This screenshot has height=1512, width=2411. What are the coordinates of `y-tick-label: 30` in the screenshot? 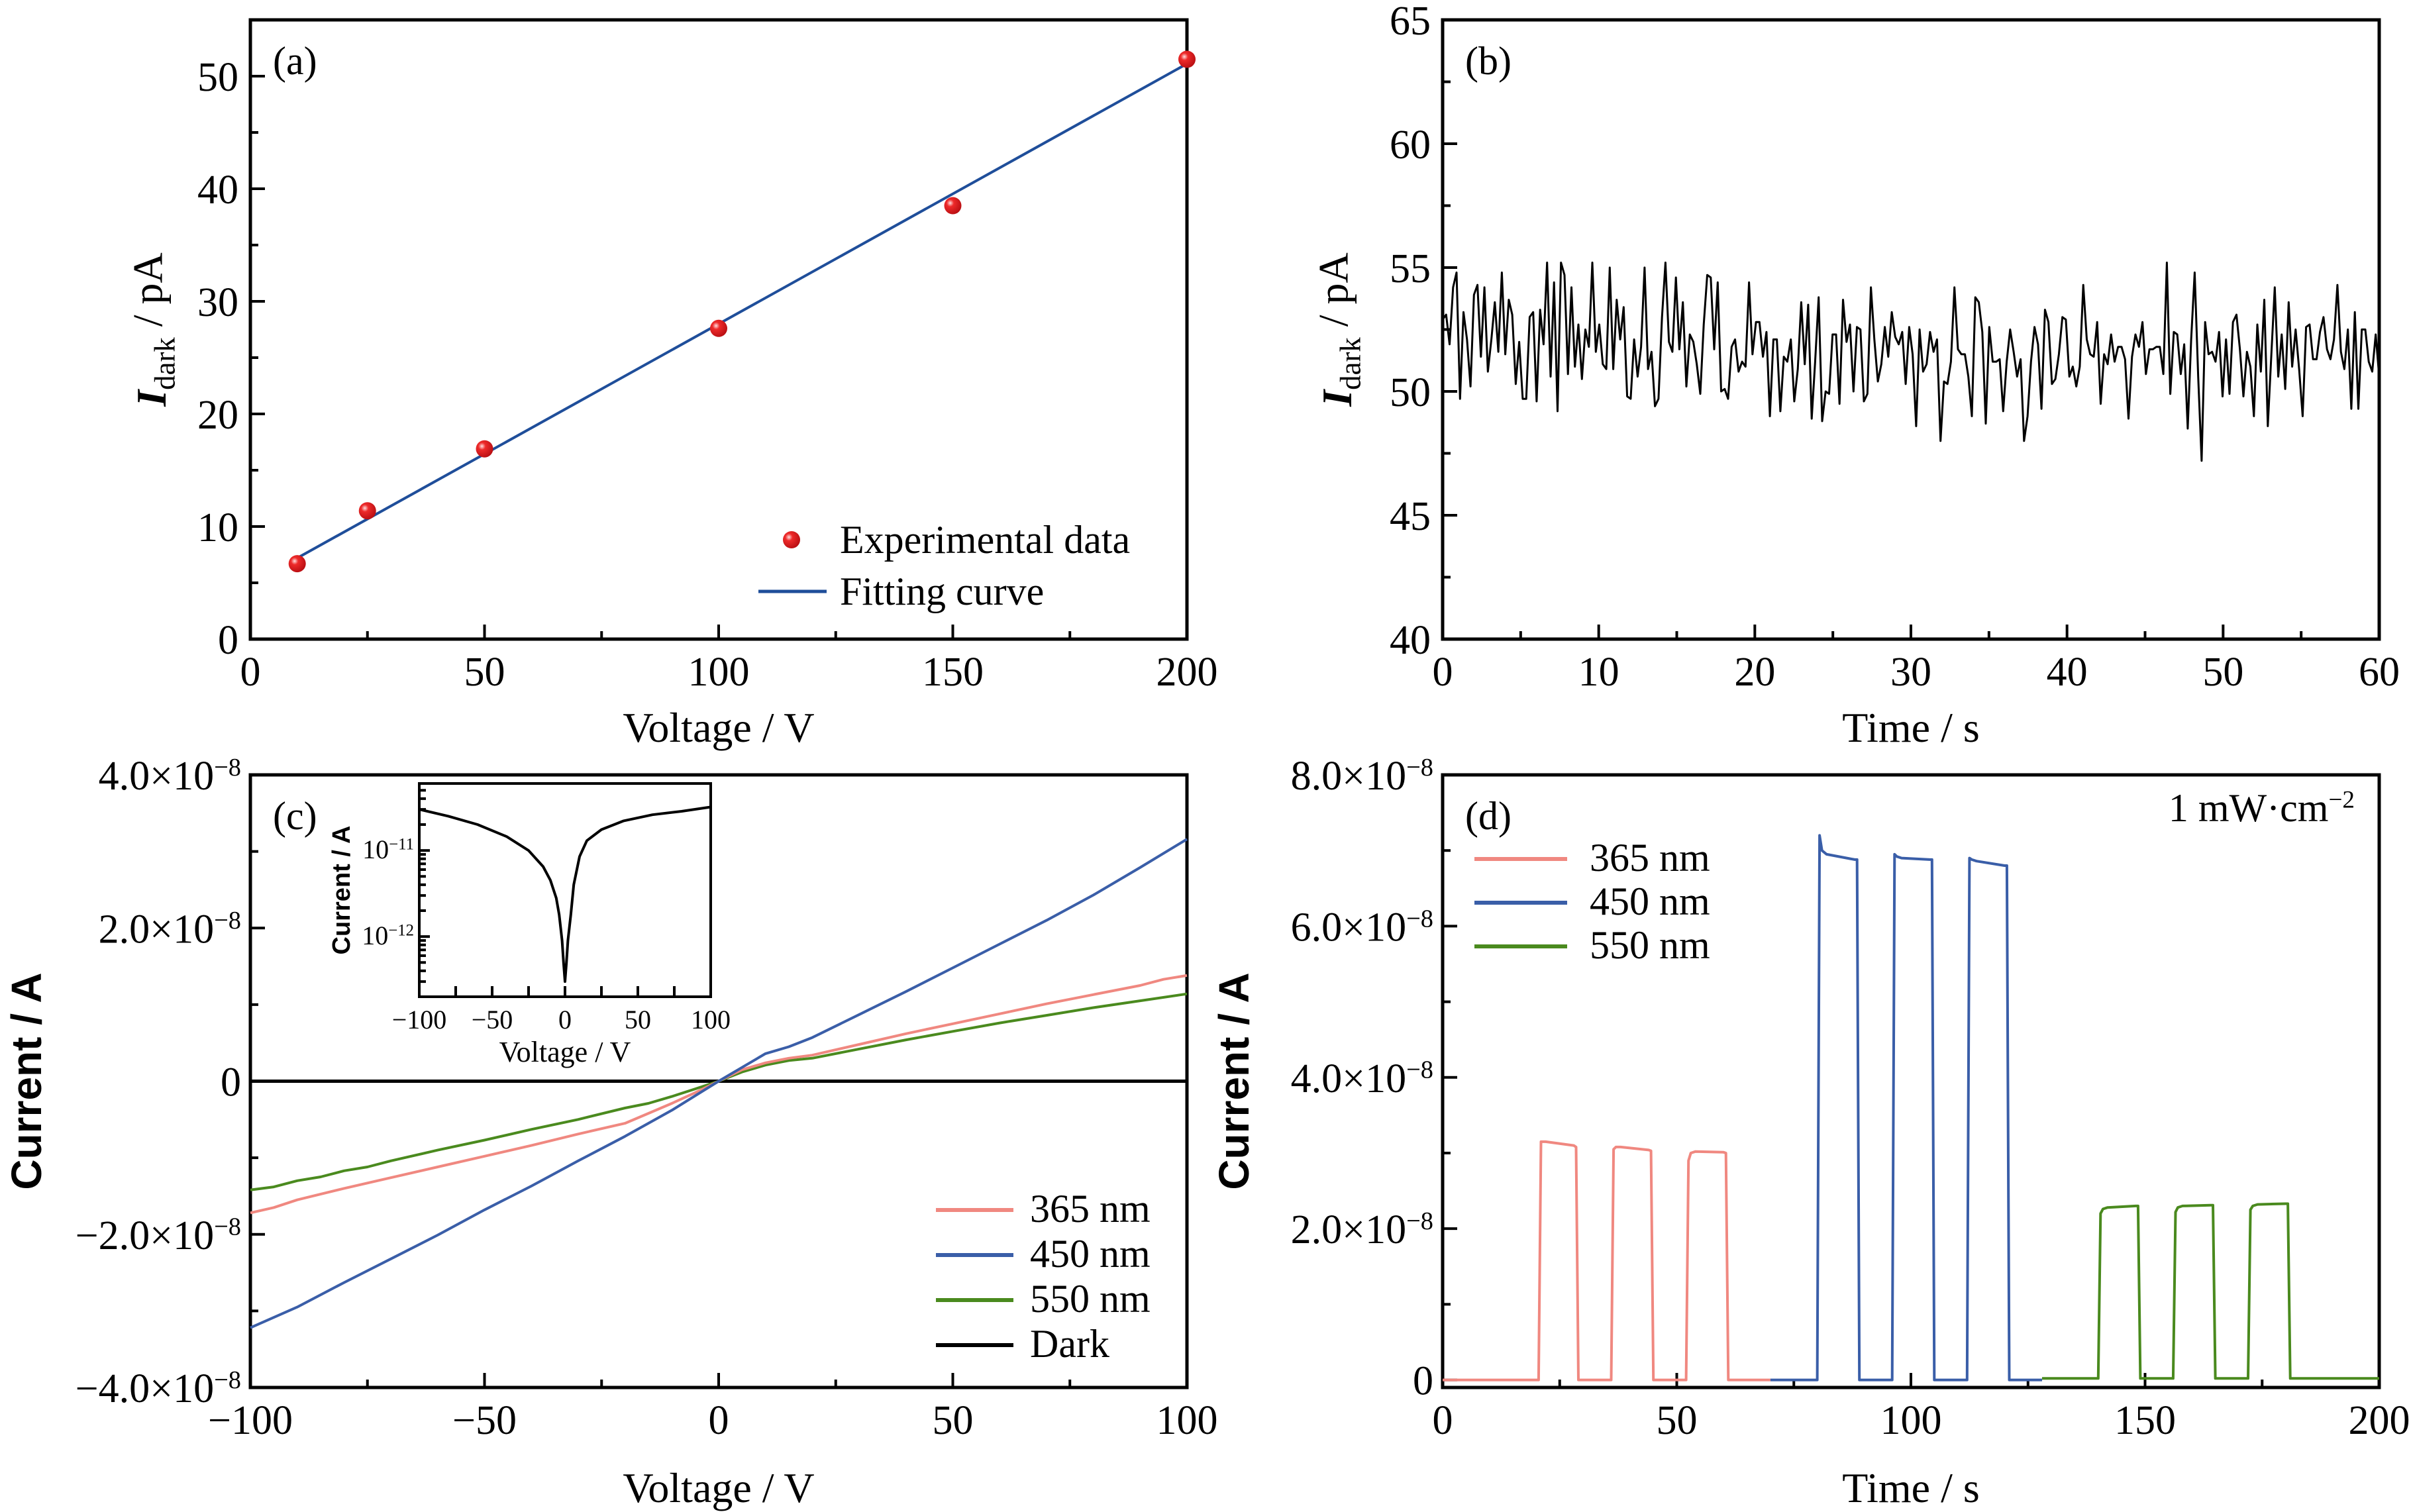 It's located at (217, 302).